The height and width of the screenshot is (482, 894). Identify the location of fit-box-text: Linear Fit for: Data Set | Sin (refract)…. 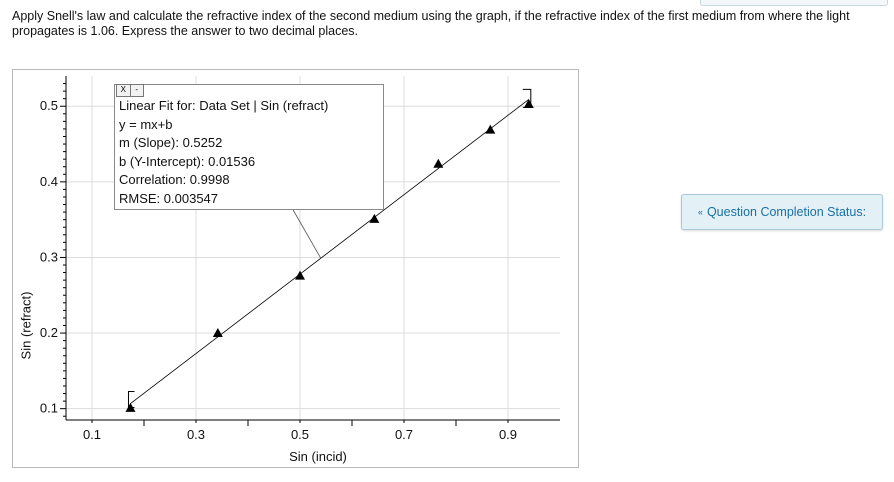
(223, 152).